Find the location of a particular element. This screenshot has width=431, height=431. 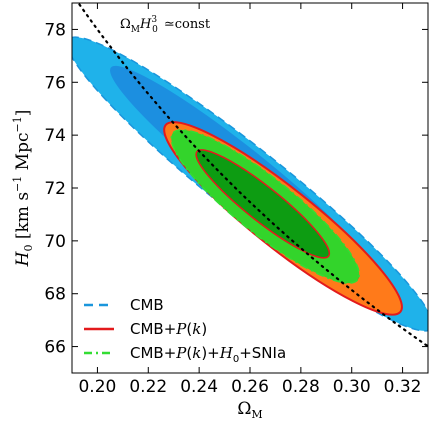

y-tick-label: 72 is located at coordinates (55, 189).